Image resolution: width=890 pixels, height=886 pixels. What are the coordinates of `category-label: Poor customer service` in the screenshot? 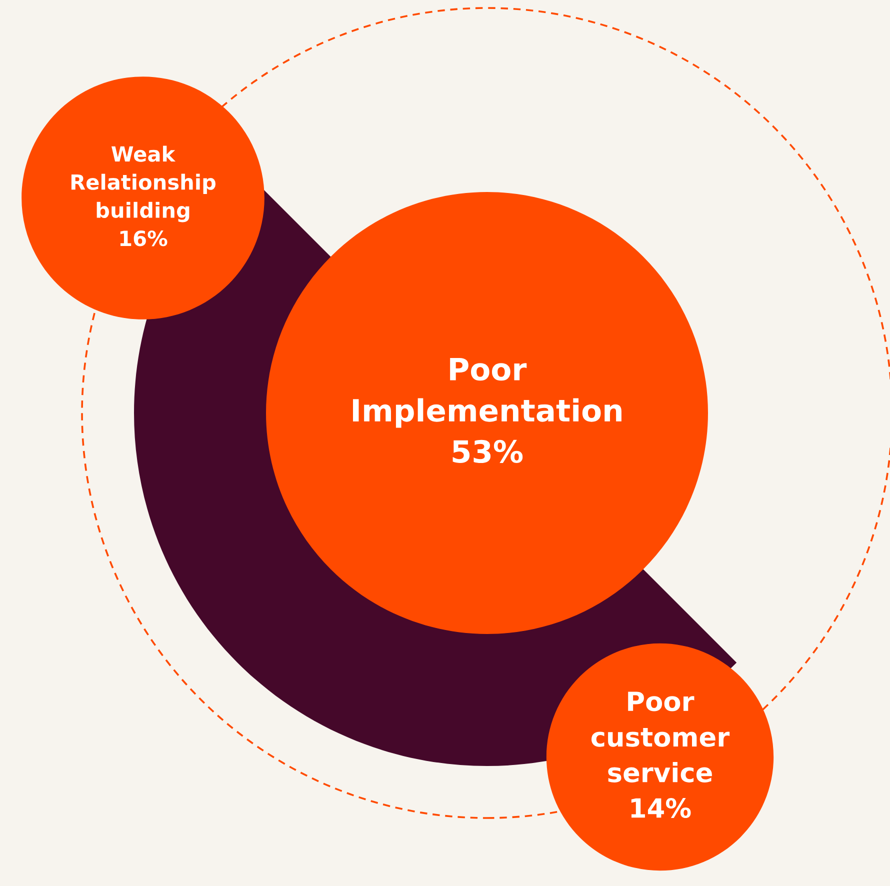 It's located at (660, 737).